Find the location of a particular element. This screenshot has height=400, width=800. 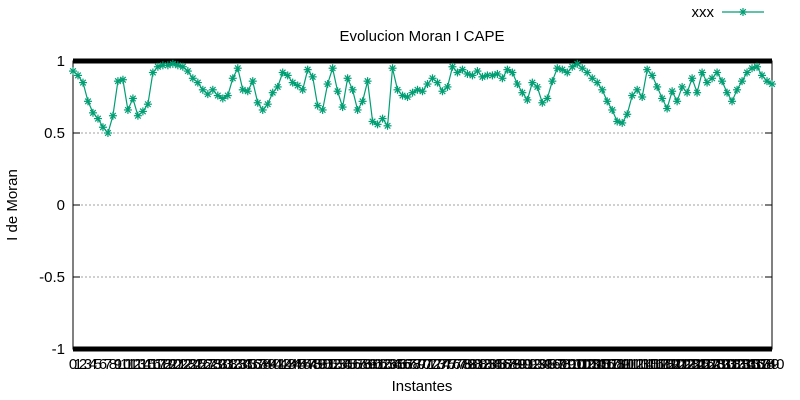

x-tick-label: 68 is located at coordinates (412, 364).